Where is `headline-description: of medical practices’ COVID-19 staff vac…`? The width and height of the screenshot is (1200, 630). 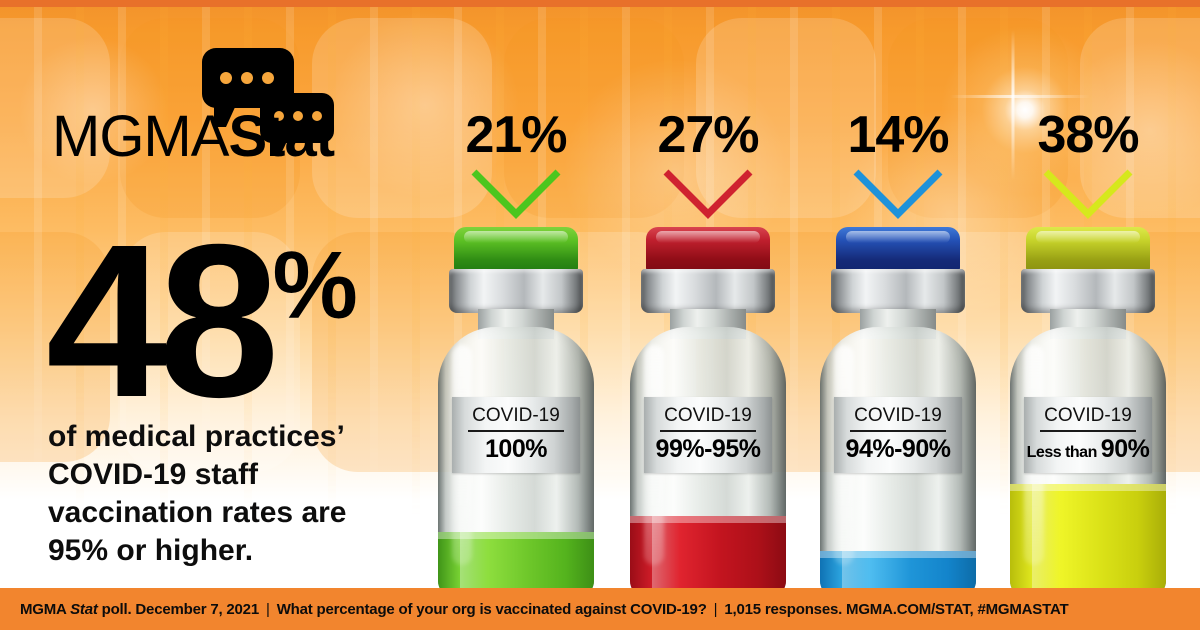 headline-description: of medical practices’ COVID-19 staff vac… is located at coordinates (248, 494).